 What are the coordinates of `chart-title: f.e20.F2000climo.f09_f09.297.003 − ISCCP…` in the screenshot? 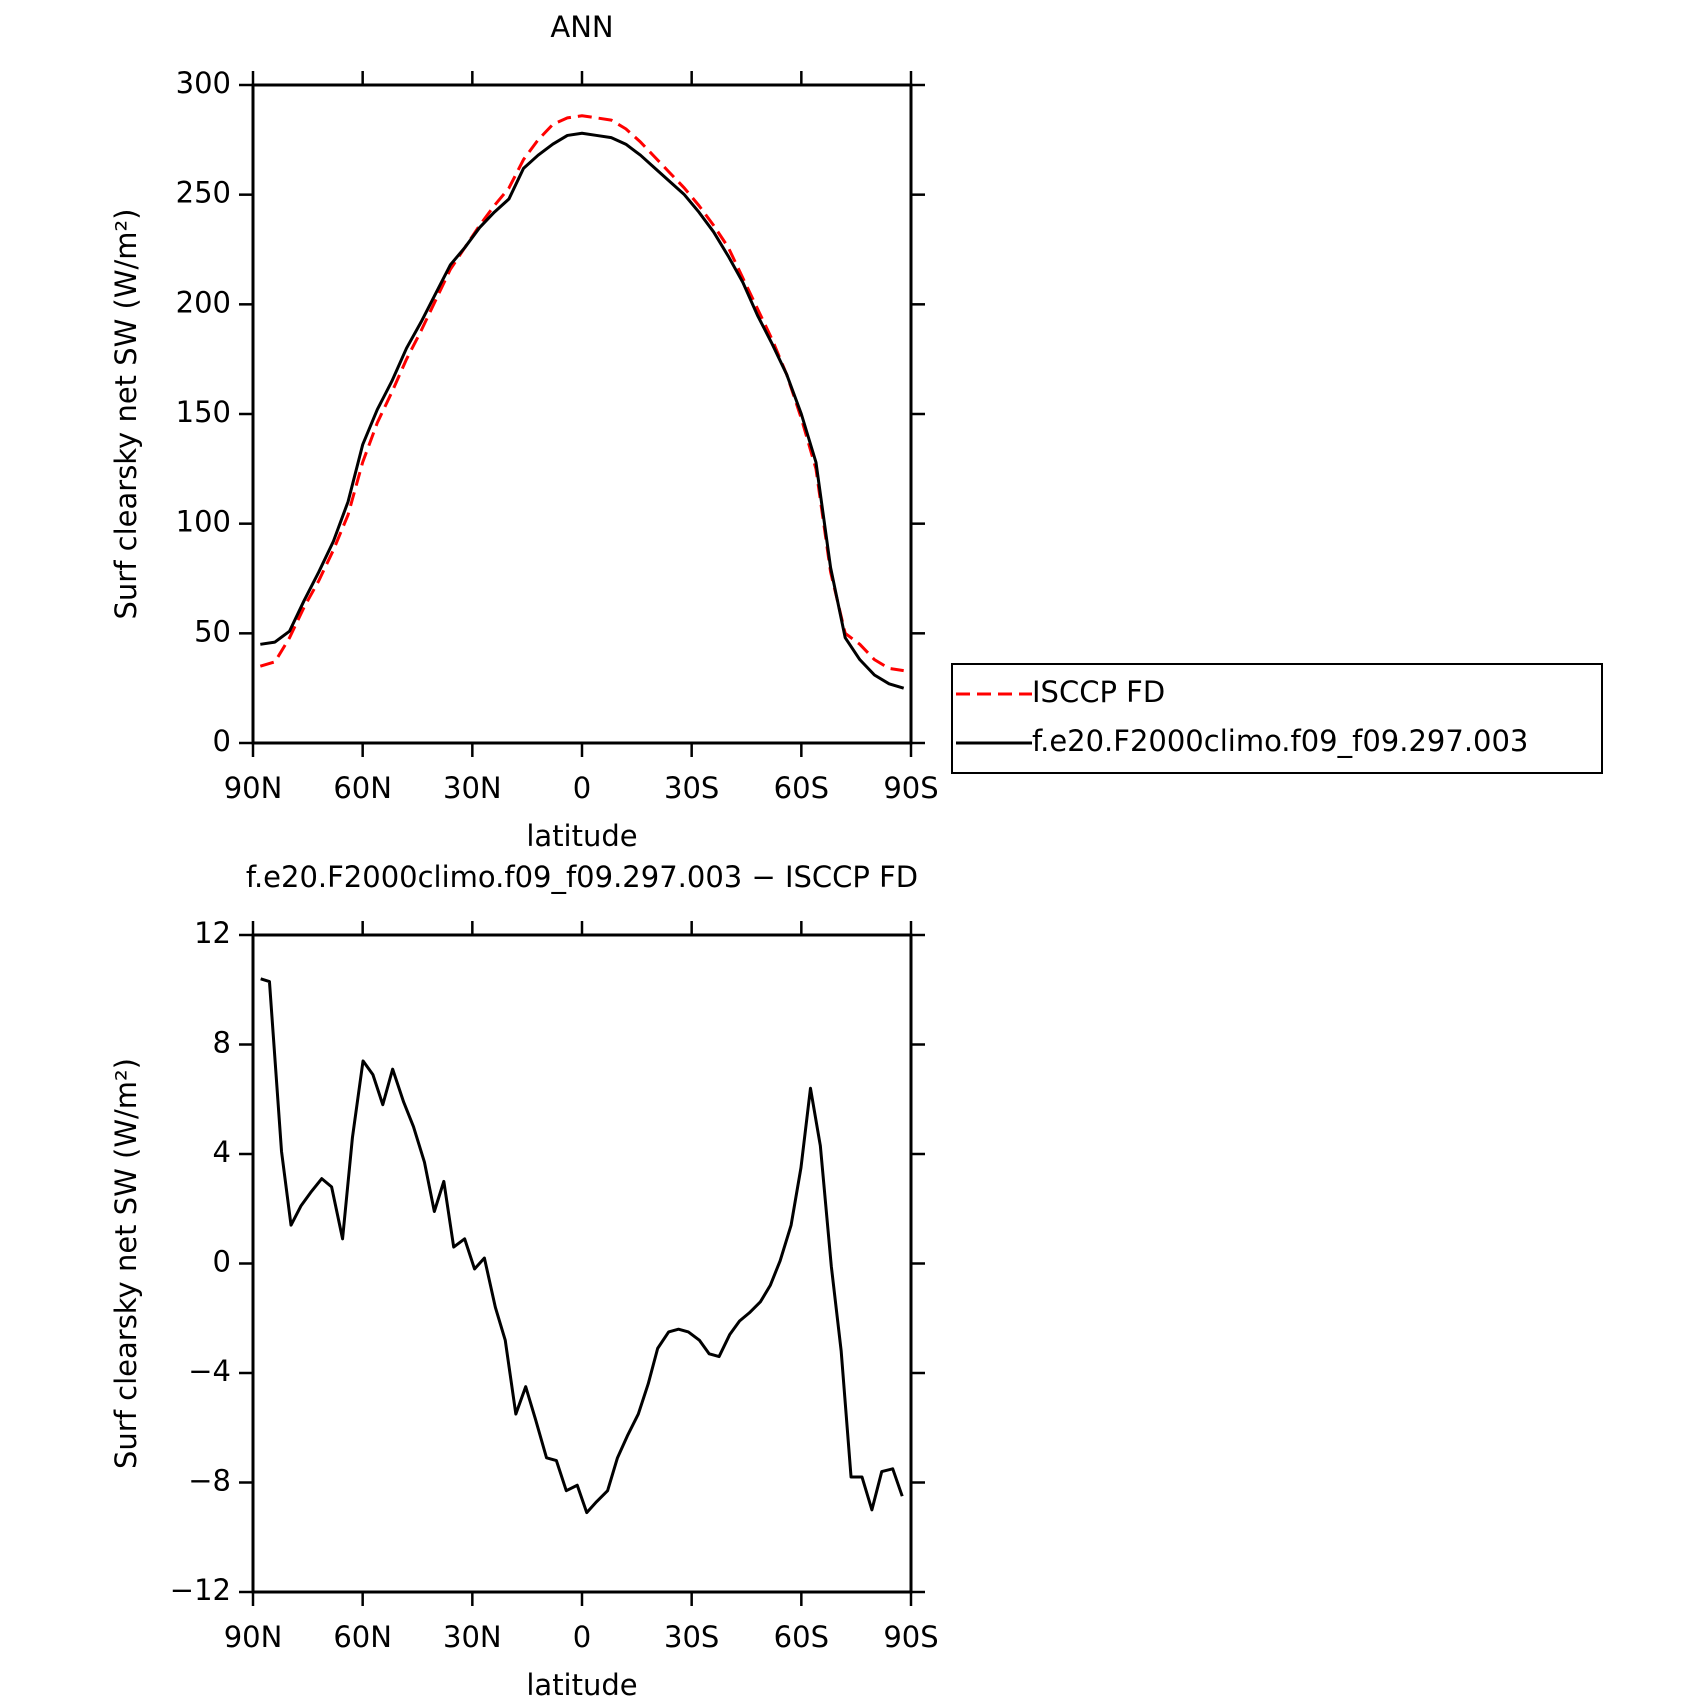 It's located at (582, 877).